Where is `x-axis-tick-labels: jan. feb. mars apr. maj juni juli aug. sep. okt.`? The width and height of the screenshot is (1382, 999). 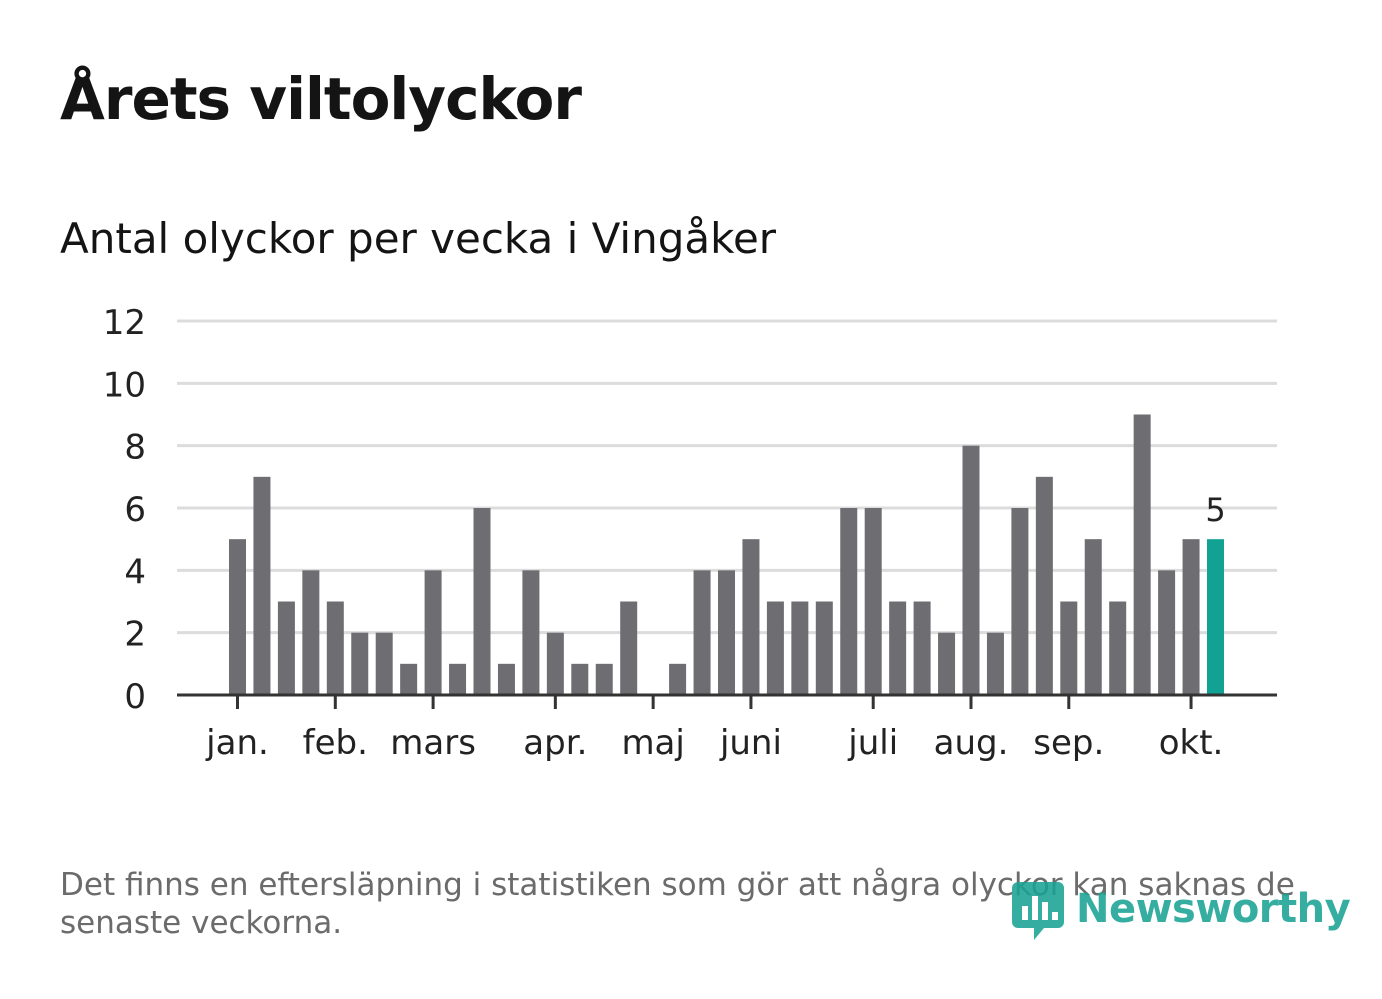 x-axis-tick-labels: jan. feb. mars apr. maj juni juli aug. sep. okt. is located at coordinates (714, 729).